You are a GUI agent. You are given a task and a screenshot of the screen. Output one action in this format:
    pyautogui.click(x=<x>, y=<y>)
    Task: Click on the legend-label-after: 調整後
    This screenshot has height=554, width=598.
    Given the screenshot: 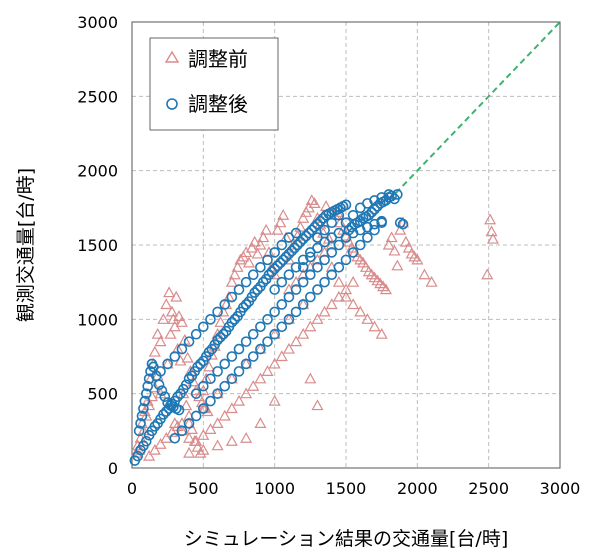 What is the action you would take?
    pyautogui.click(x=218, y=104)
    